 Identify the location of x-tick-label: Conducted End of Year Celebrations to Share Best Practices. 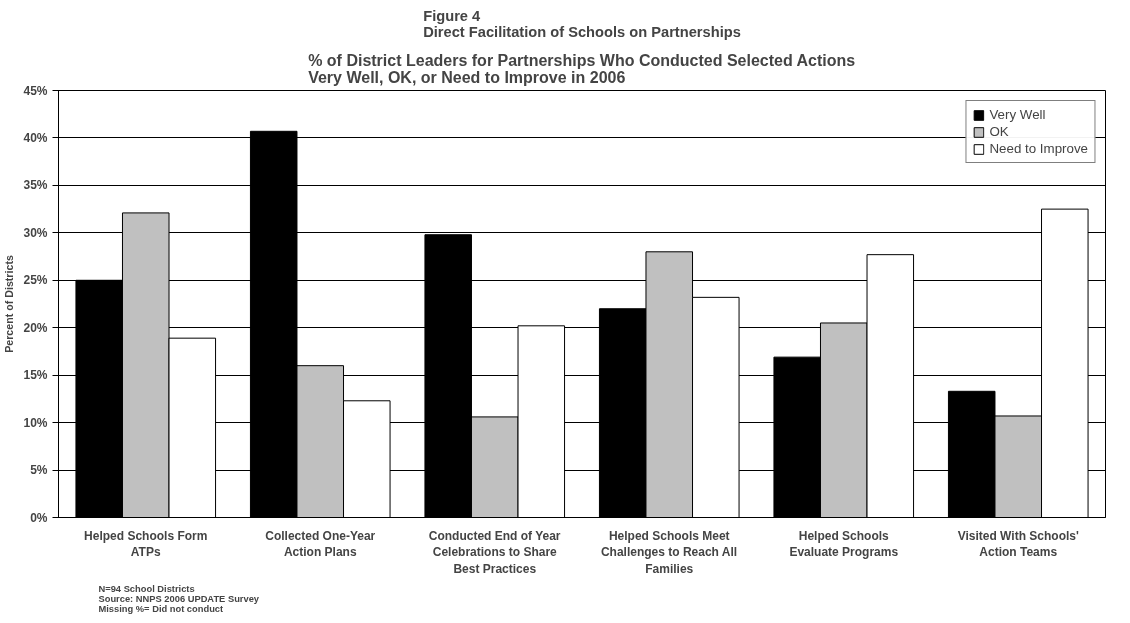
(494, 552).